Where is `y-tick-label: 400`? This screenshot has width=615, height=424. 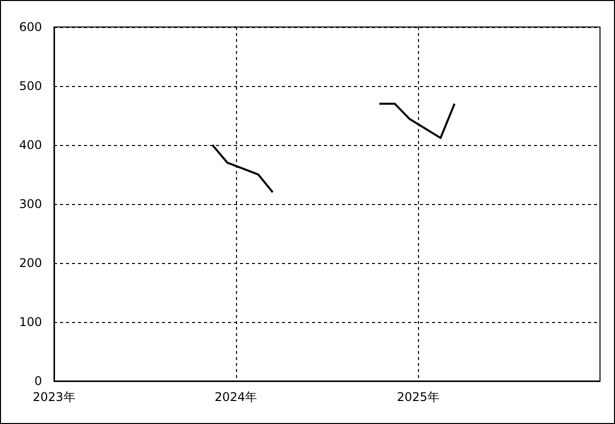
y-tick-label: 400 is located at coordinates (30, 145).